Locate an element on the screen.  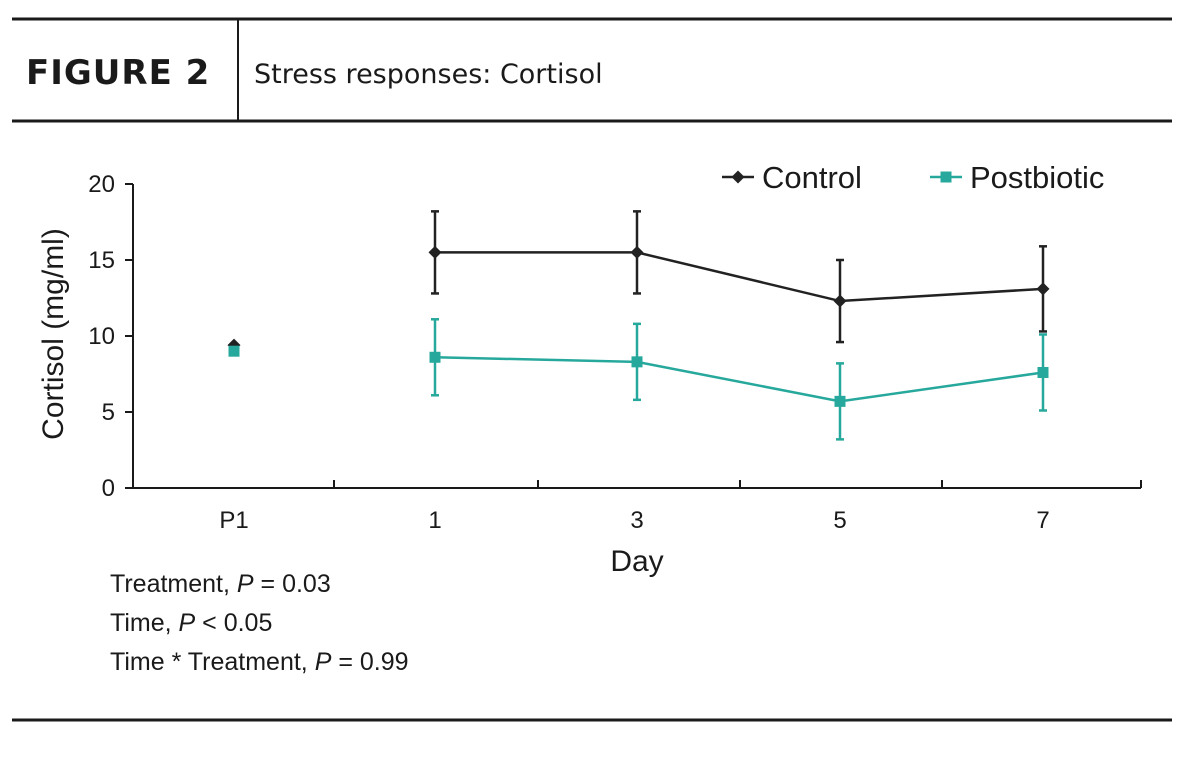
y-tick-label: 20 is located at coordinates (101, 184).